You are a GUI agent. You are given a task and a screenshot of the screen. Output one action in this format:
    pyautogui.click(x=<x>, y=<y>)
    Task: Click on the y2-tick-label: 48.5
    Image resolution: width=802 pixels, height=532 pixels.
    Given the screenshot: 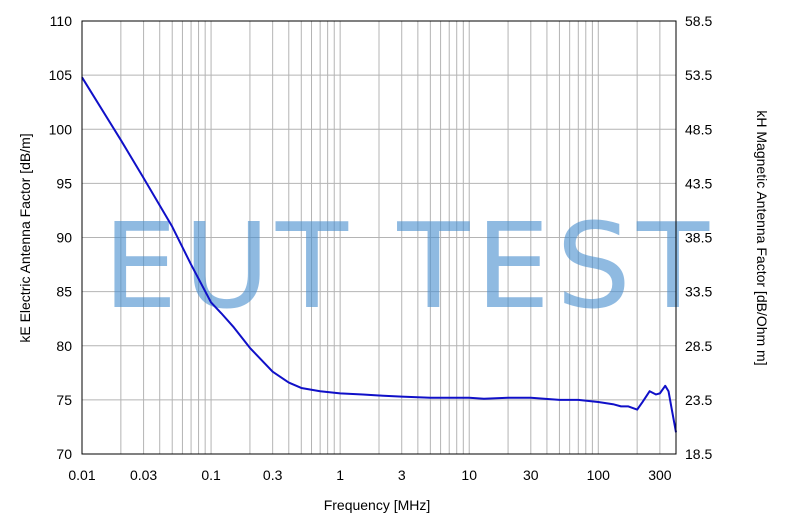 What is the action you would take?
    pyautogui.click(x=698, y=129)
    